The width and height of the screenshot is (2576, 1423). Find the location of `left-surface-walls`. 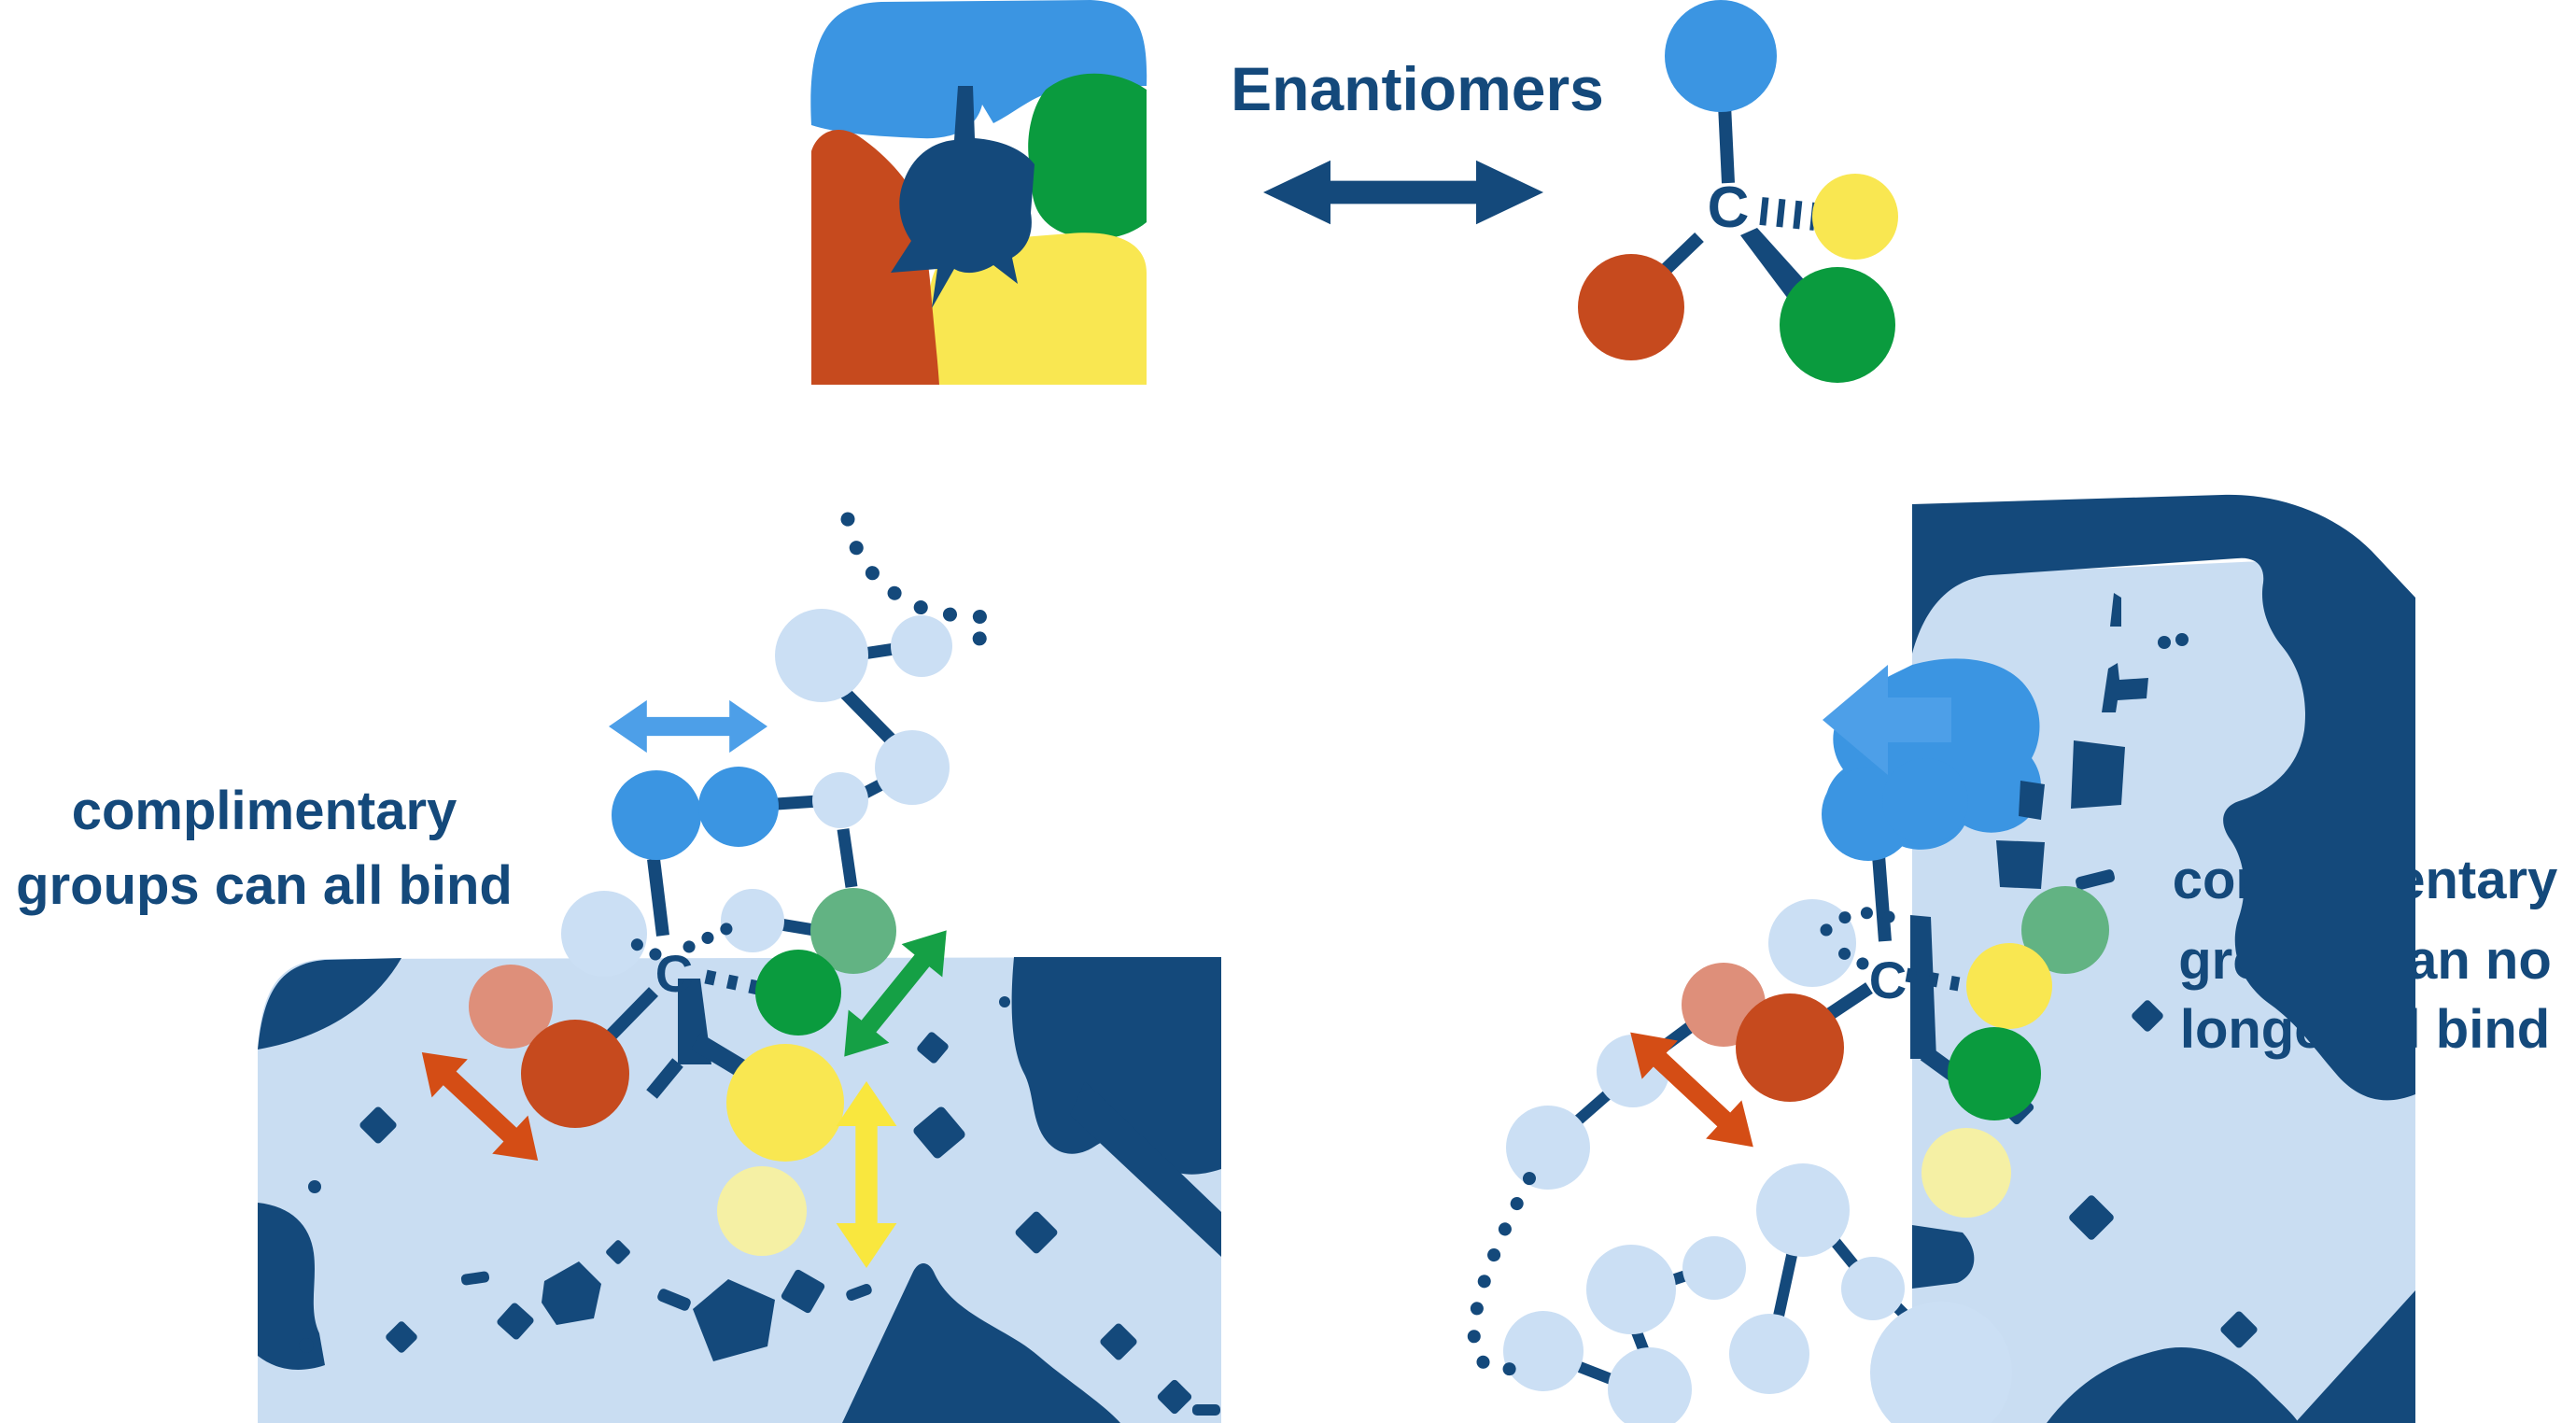

left-surface-walls is located at coordinates (740, 1190).